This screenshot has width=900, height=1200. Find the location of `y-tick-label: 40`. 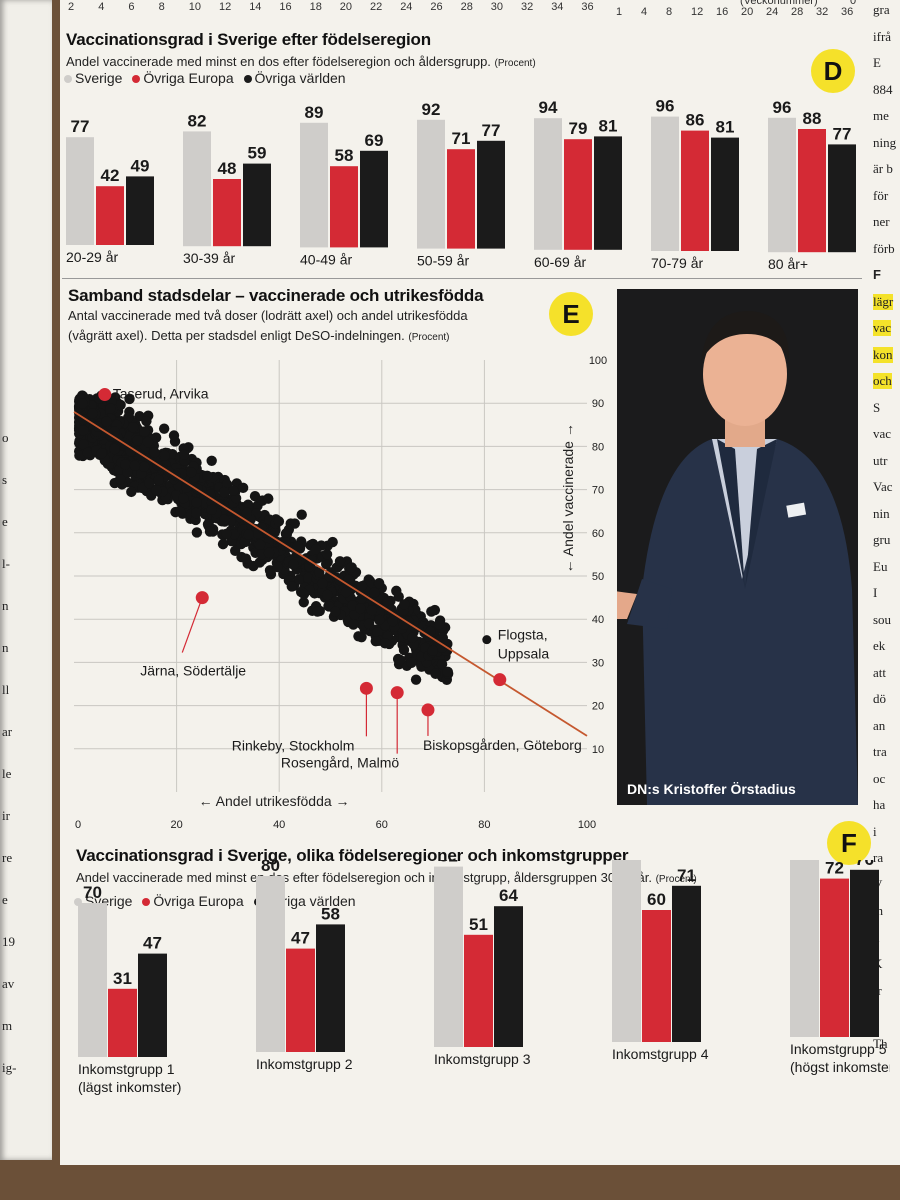

y-tick-label: 40 is located at coordinates (598, 620).